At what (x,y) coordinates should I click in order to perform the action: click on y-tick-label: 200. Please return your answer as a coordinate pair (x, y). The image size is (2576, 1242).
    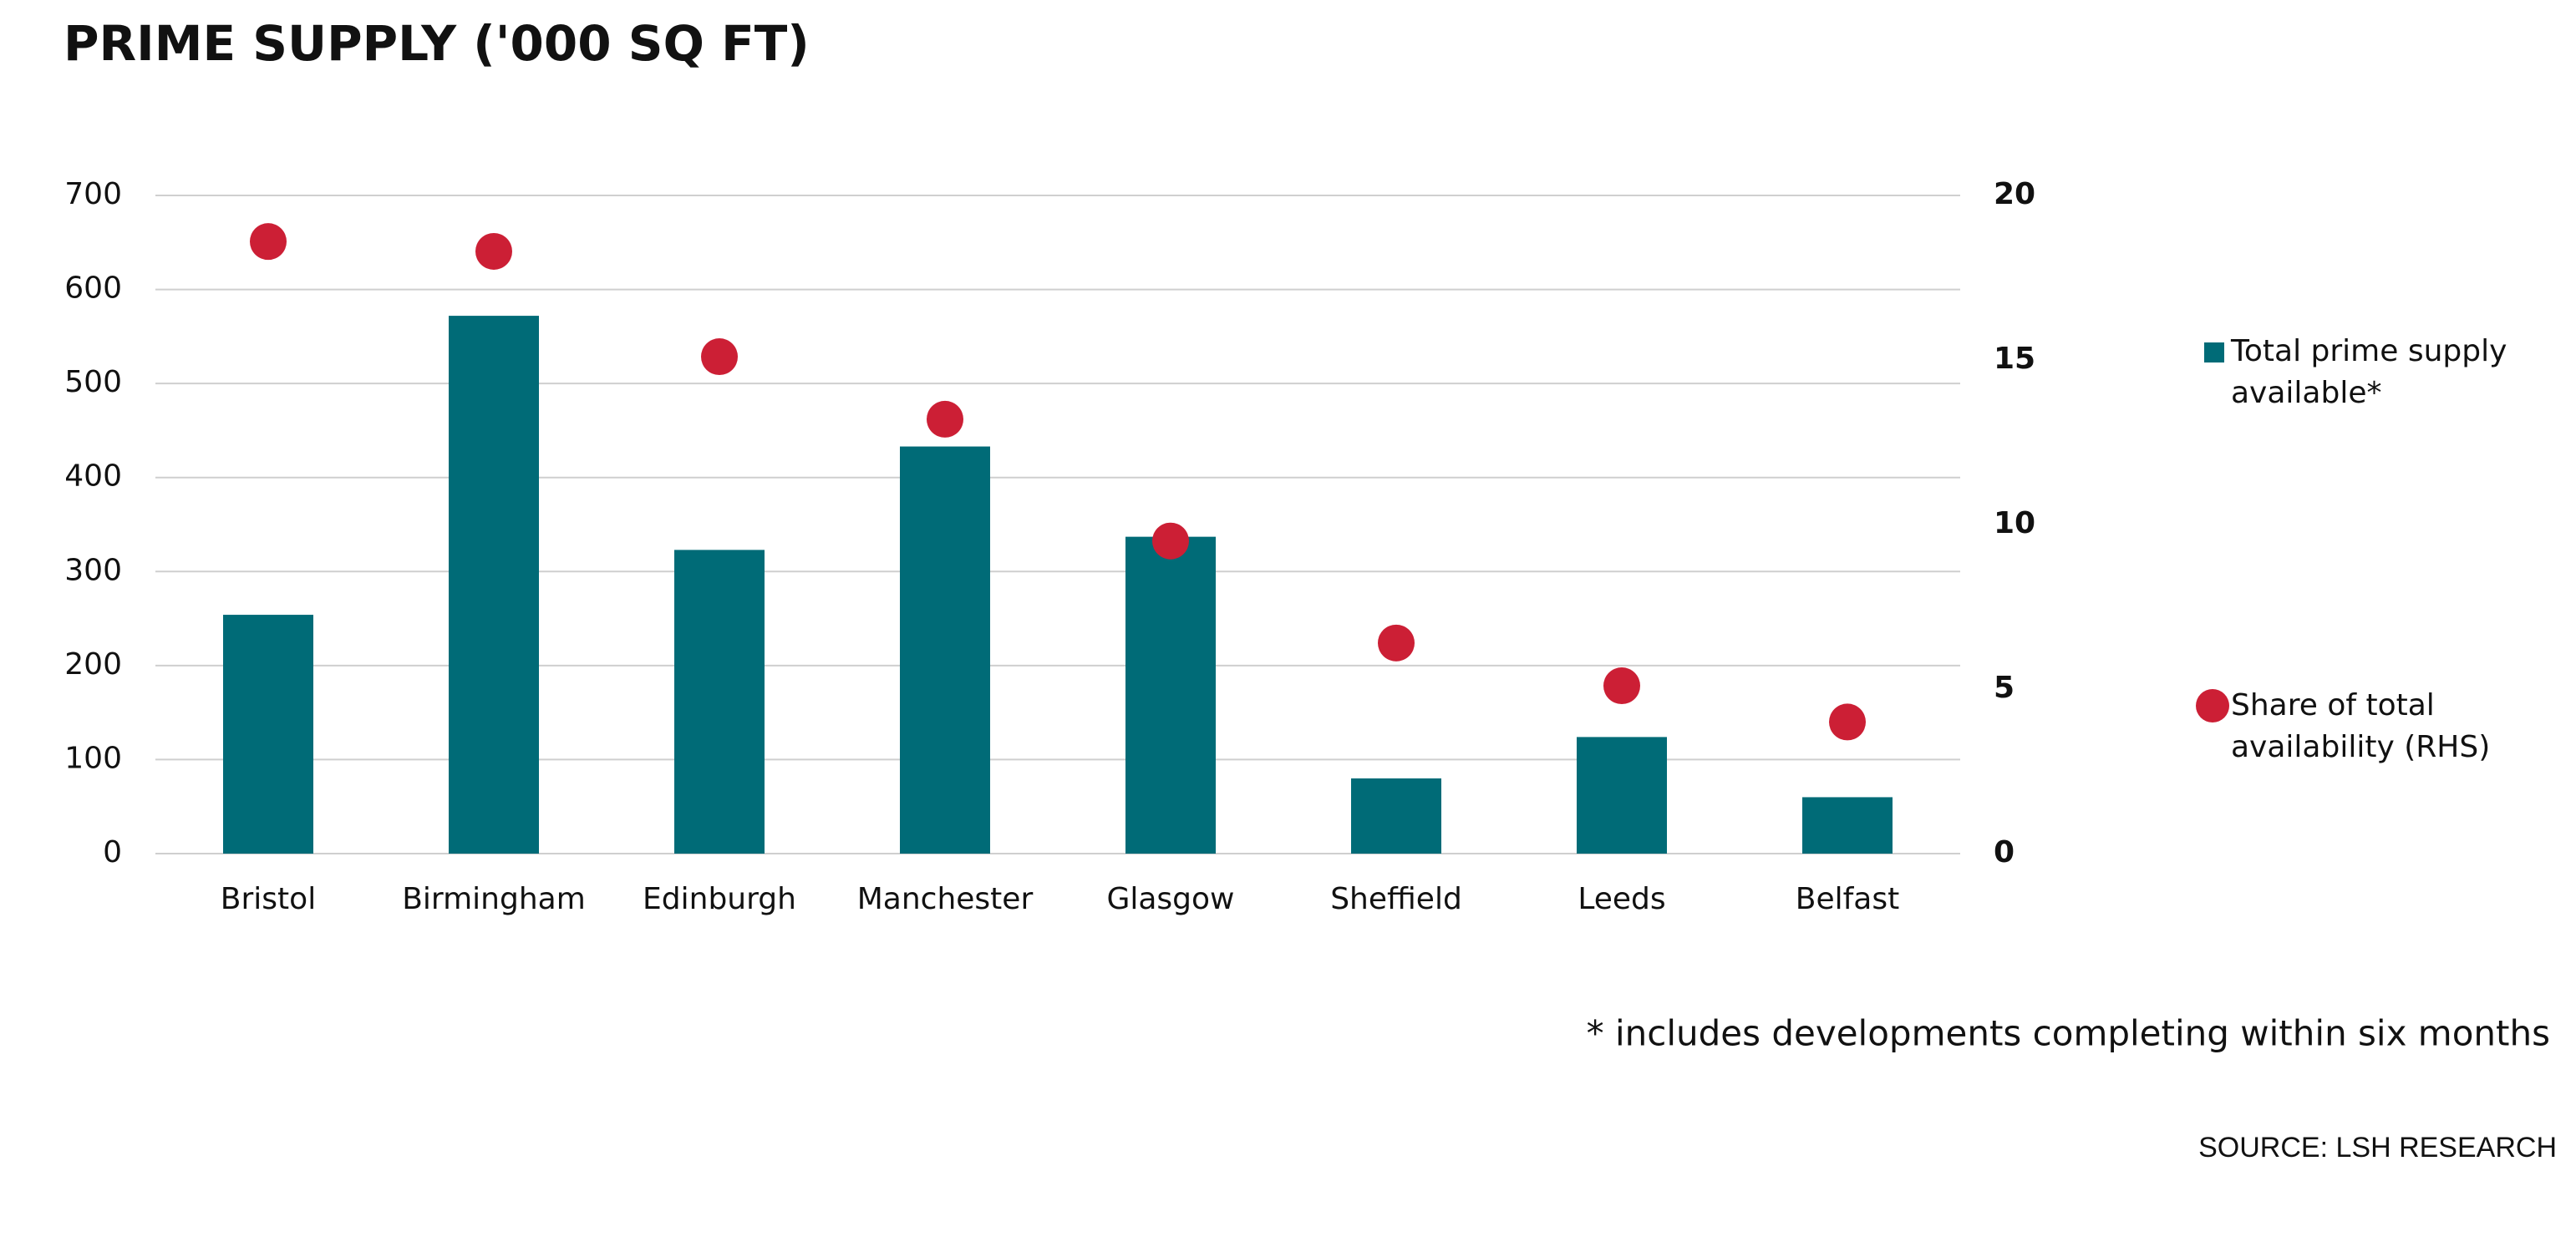
    Looking at the image, I should click on (93, 664).